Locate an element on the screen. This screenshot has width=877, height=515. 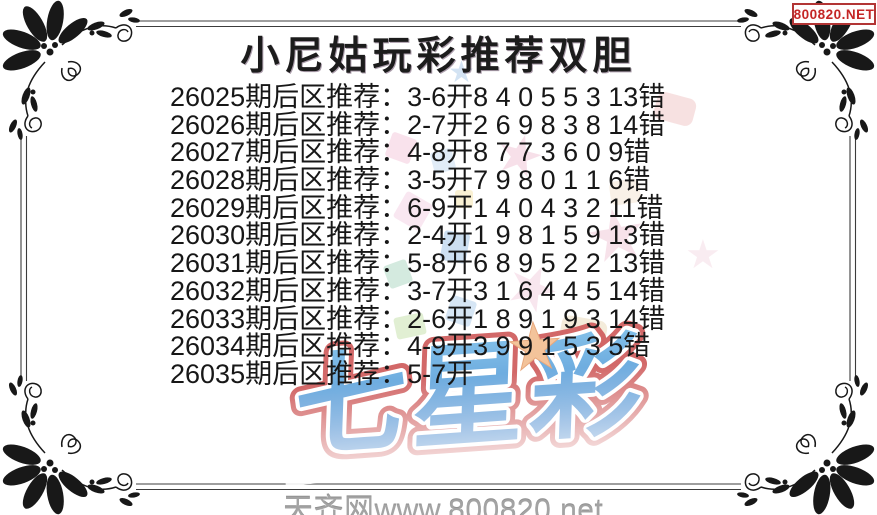
site-badge: 800820.NET is located at coordinates (834, 14).